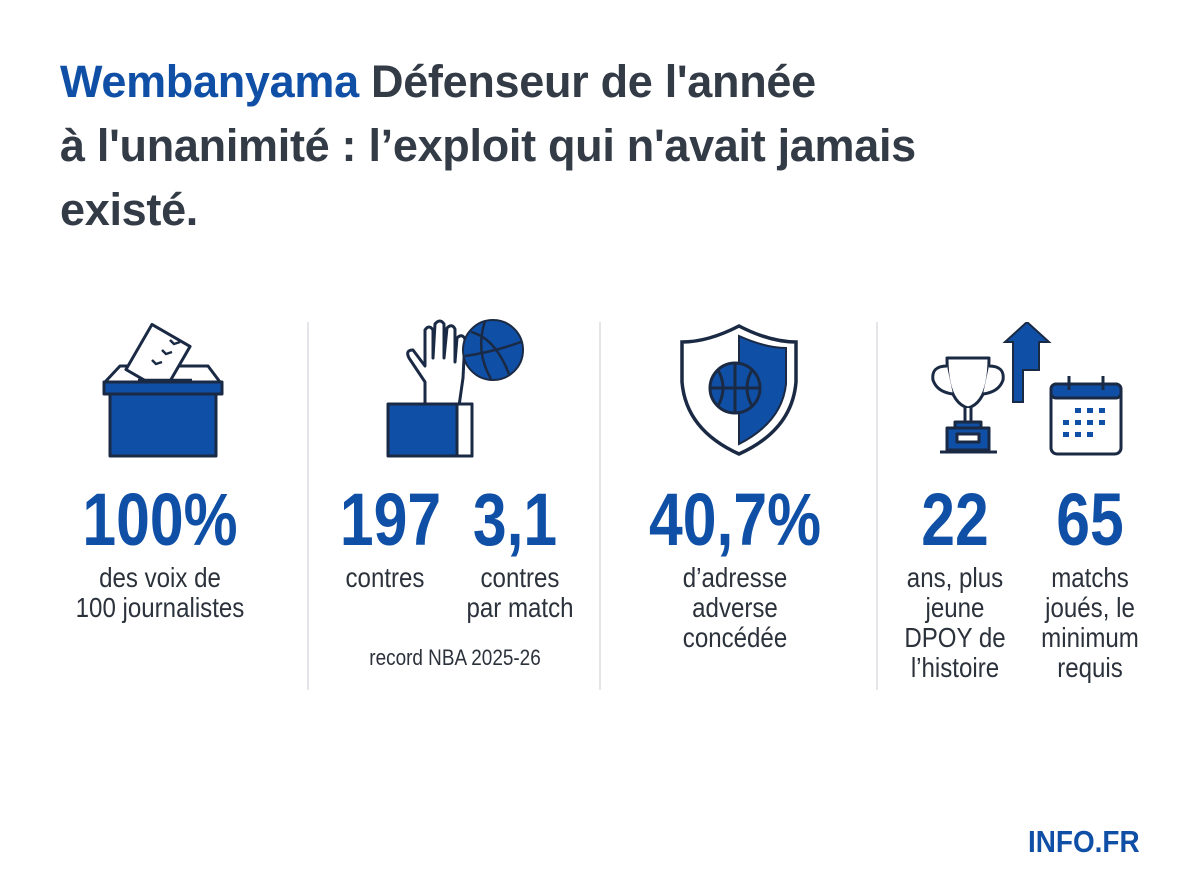 This screenshot has height=896, width=1200. What do you see at coordinates (587, 81) in the screenshot?
I see `title-line1: Défenseur de l'année` at bounding box center [587, 81].